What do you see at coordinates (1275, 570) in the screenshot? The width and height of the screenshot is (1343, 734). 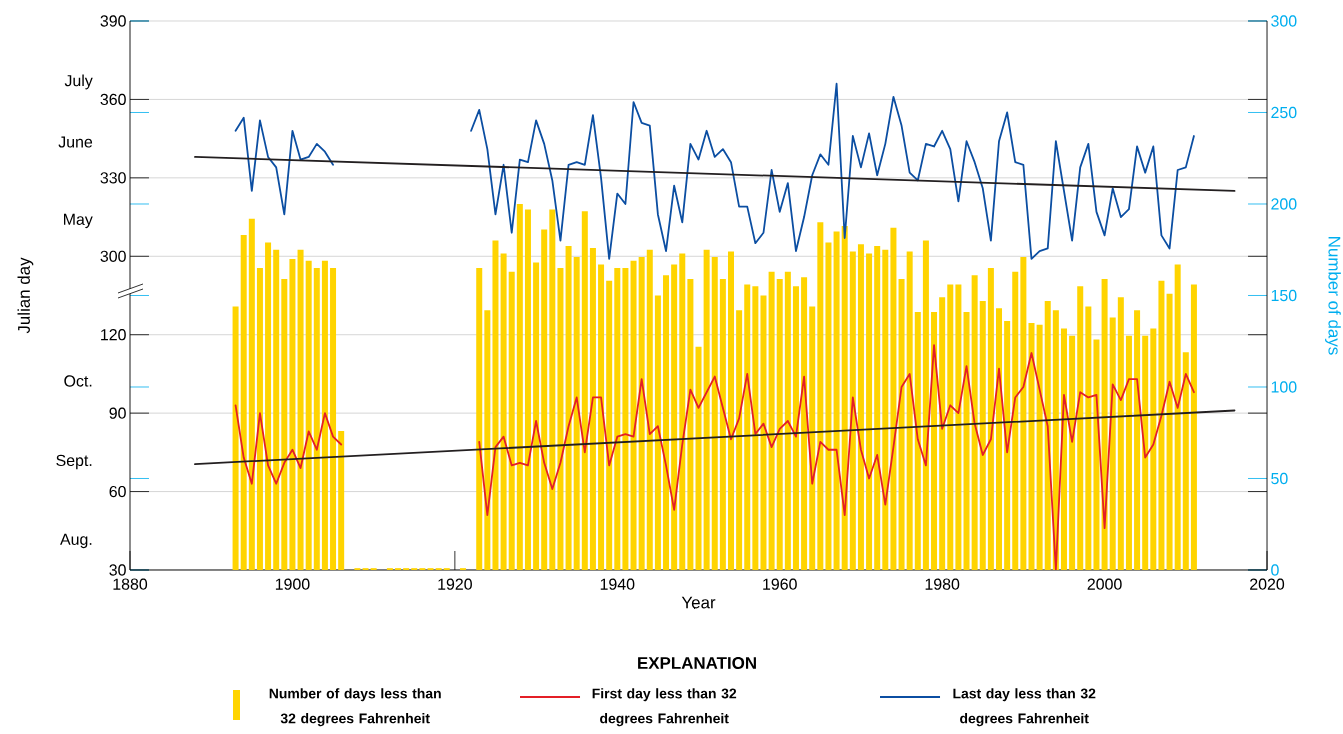 I see `y2-tick-label: 0` at bounding box center [1275, 570].